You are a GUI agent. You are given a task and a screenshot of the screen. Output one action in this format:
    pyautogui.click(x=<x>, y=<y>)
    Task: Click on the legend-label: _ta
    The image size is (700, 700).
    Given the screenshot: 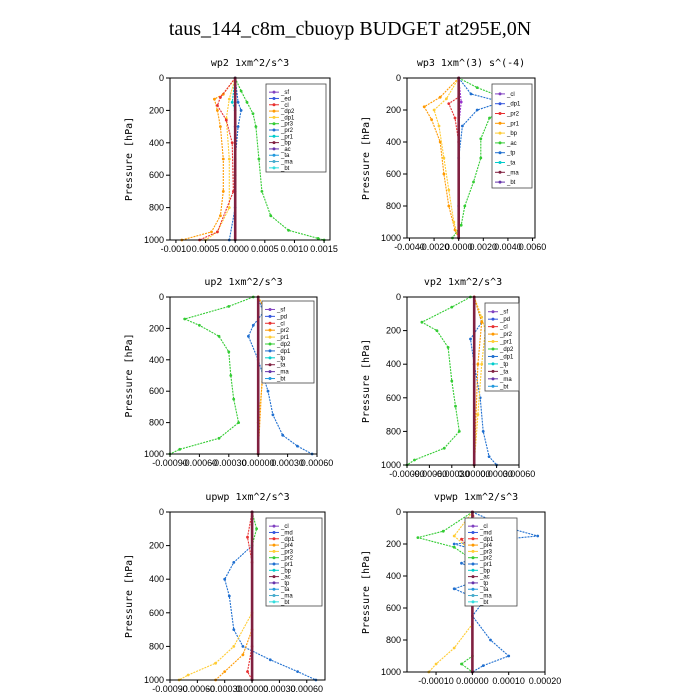 What is the action you would take?
    pyautogui.click(x=484, y=590)
    